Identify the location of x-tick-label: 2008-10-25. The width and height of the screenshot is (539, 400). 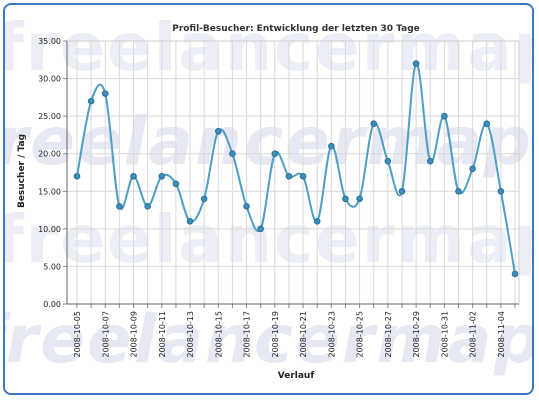
(360, 334).